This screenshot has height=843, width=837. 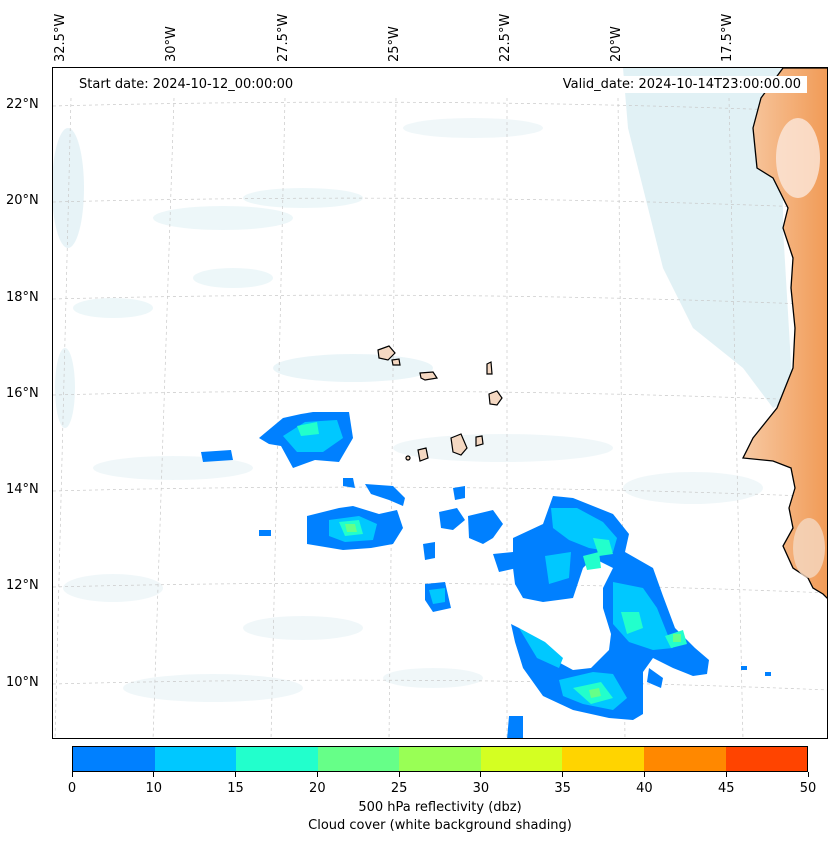 What do you see at coordinates (317, 788) in the screenshot?
I see `colorbar-tick-label: 20` at bounding box center [317, 788].